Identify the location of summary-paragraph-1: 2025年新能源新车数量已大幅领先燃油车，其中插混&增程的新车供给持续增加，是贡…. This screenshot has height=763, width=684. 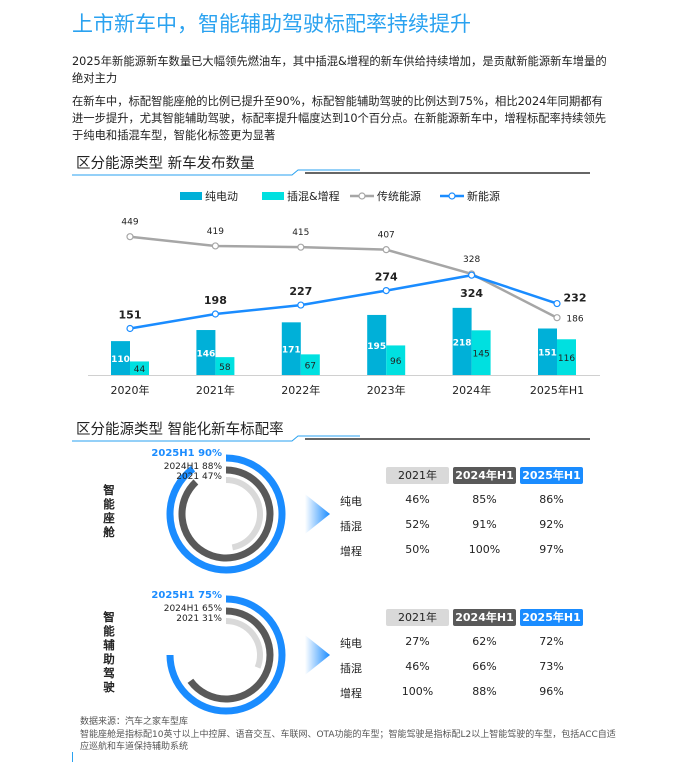
(339, 70).